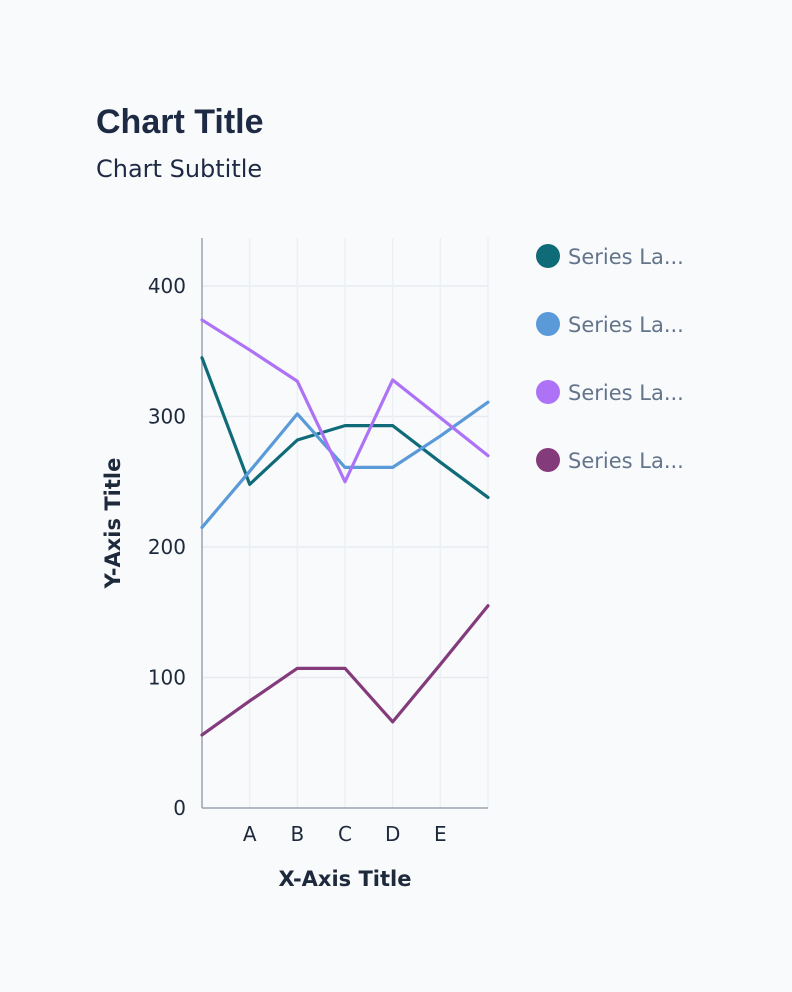  Describe the element at coordinates (180, 122) in the screenshot. I see `chart-title: Chart Title` at that location.